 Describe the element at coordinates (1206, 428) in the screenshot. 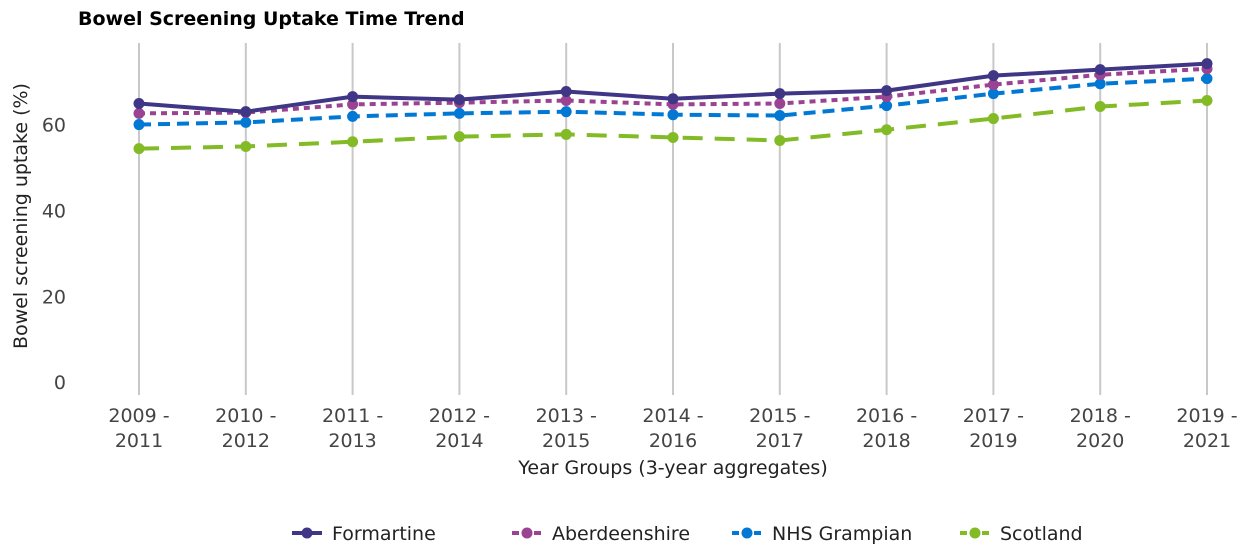

I see `x-tick-label: 2019 -2021` at that location.